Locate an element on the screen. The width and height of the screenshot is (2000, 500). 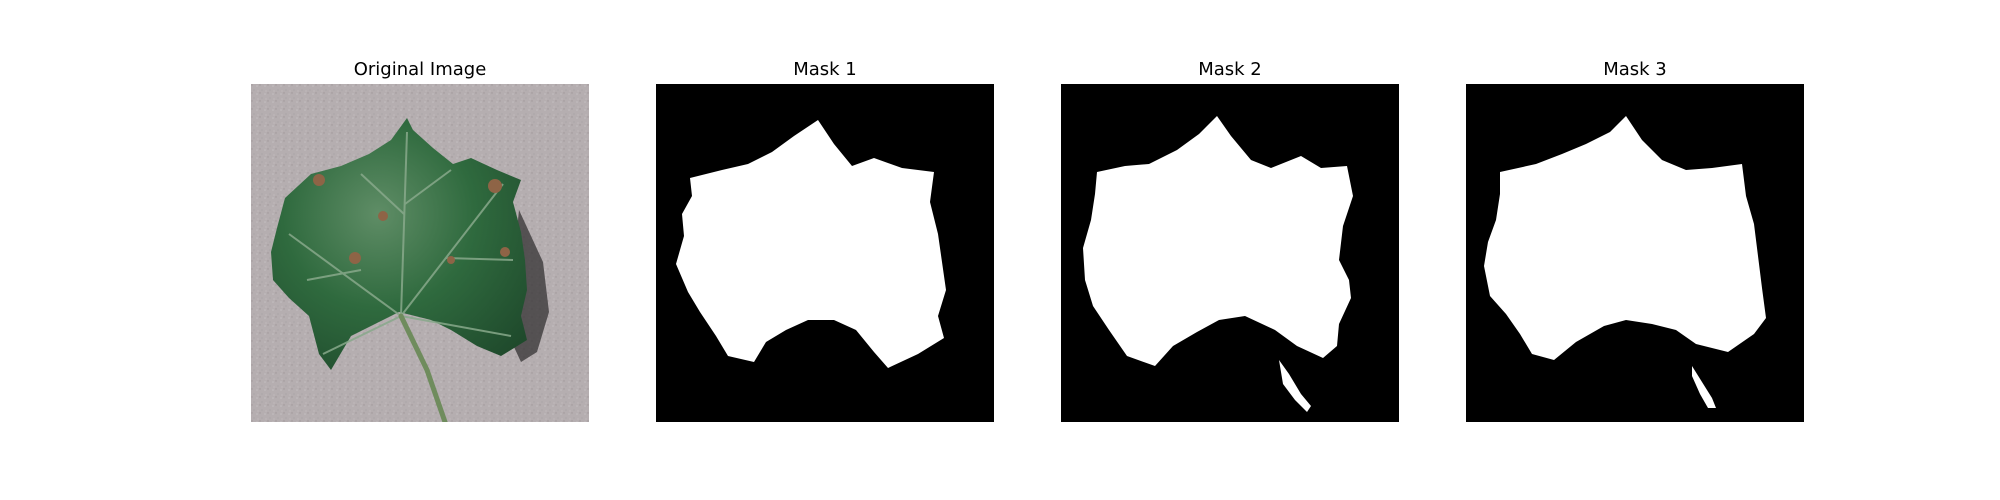
mask-3-leaf-region is located at coordinates (1625, 238).